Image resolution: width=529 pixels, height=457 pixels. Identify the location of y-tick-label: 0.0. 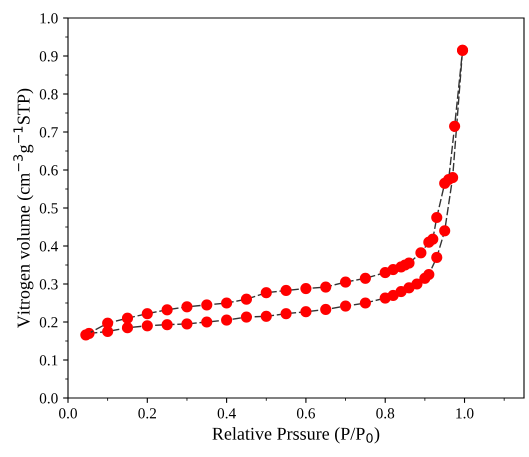
(49, 398).